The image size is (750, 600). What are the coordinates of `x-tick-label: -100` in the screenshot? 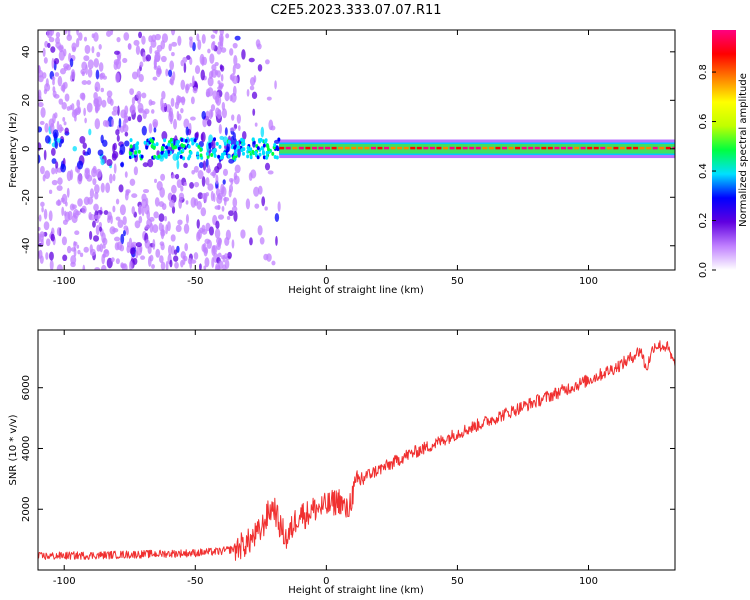 It's located at (64, 281).